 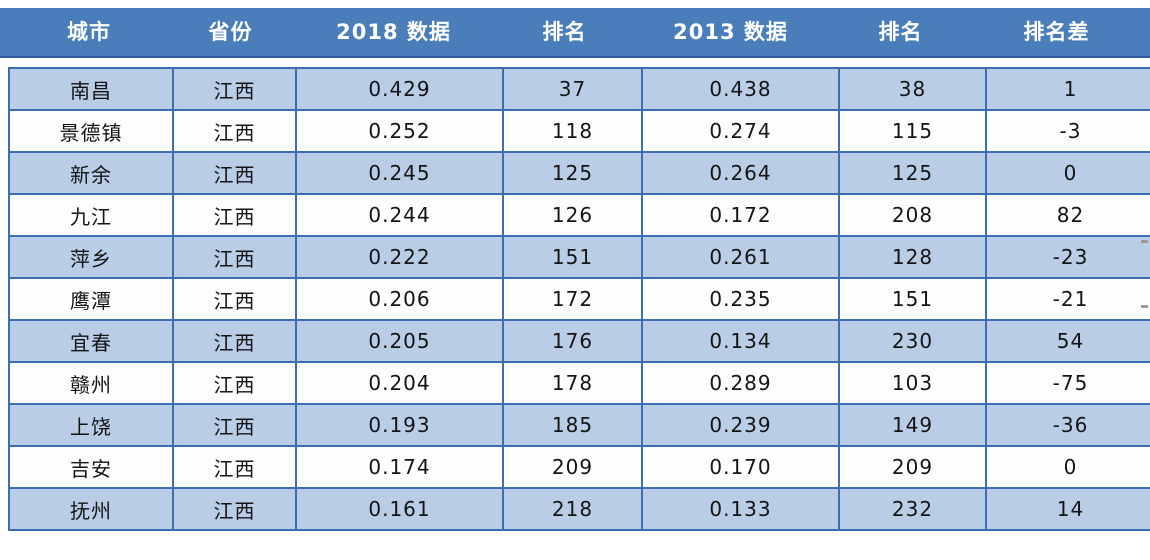 What do you see at coordinates (399, 89) in the screenshot?
I see `cell: 0.429` at bounding box center [399, 89].